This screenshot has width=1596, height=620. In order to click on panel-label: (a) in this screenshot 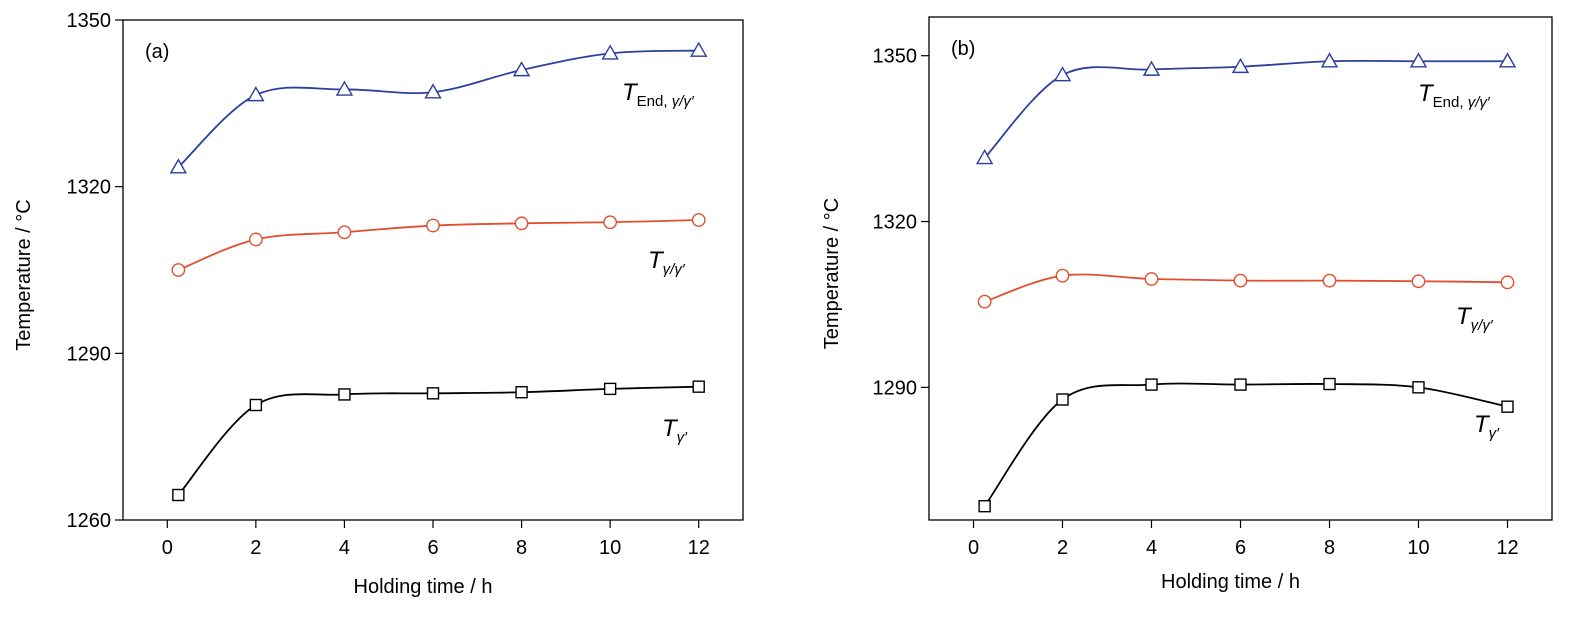, I will do `click(157, 52)`.